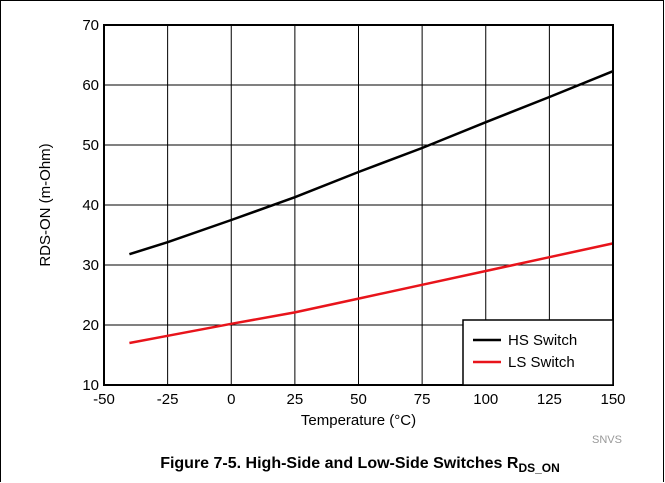 This screenshot has height=483, width=665. What do you see at coordinates (90, 25) in the screenshot?
I see `y-tick-label-6: 70` at bounding box center [90, 25].